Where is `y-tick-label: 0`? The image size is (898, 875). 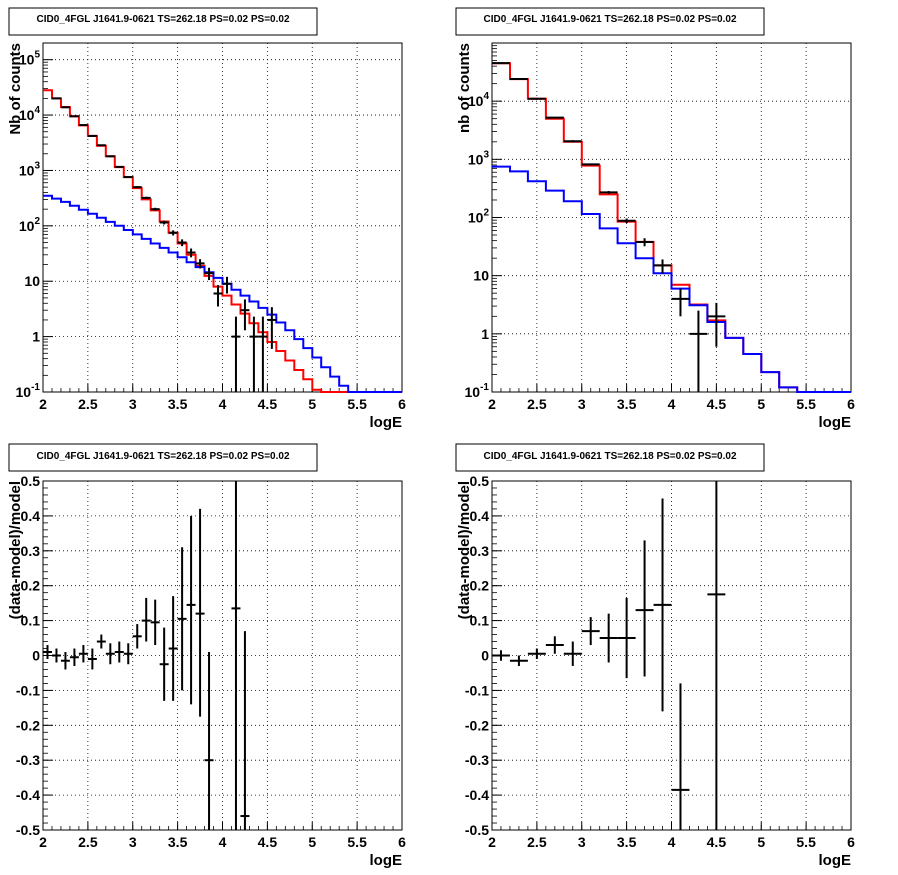 y-tick-label: 0 is located at coordinates (485, 656).